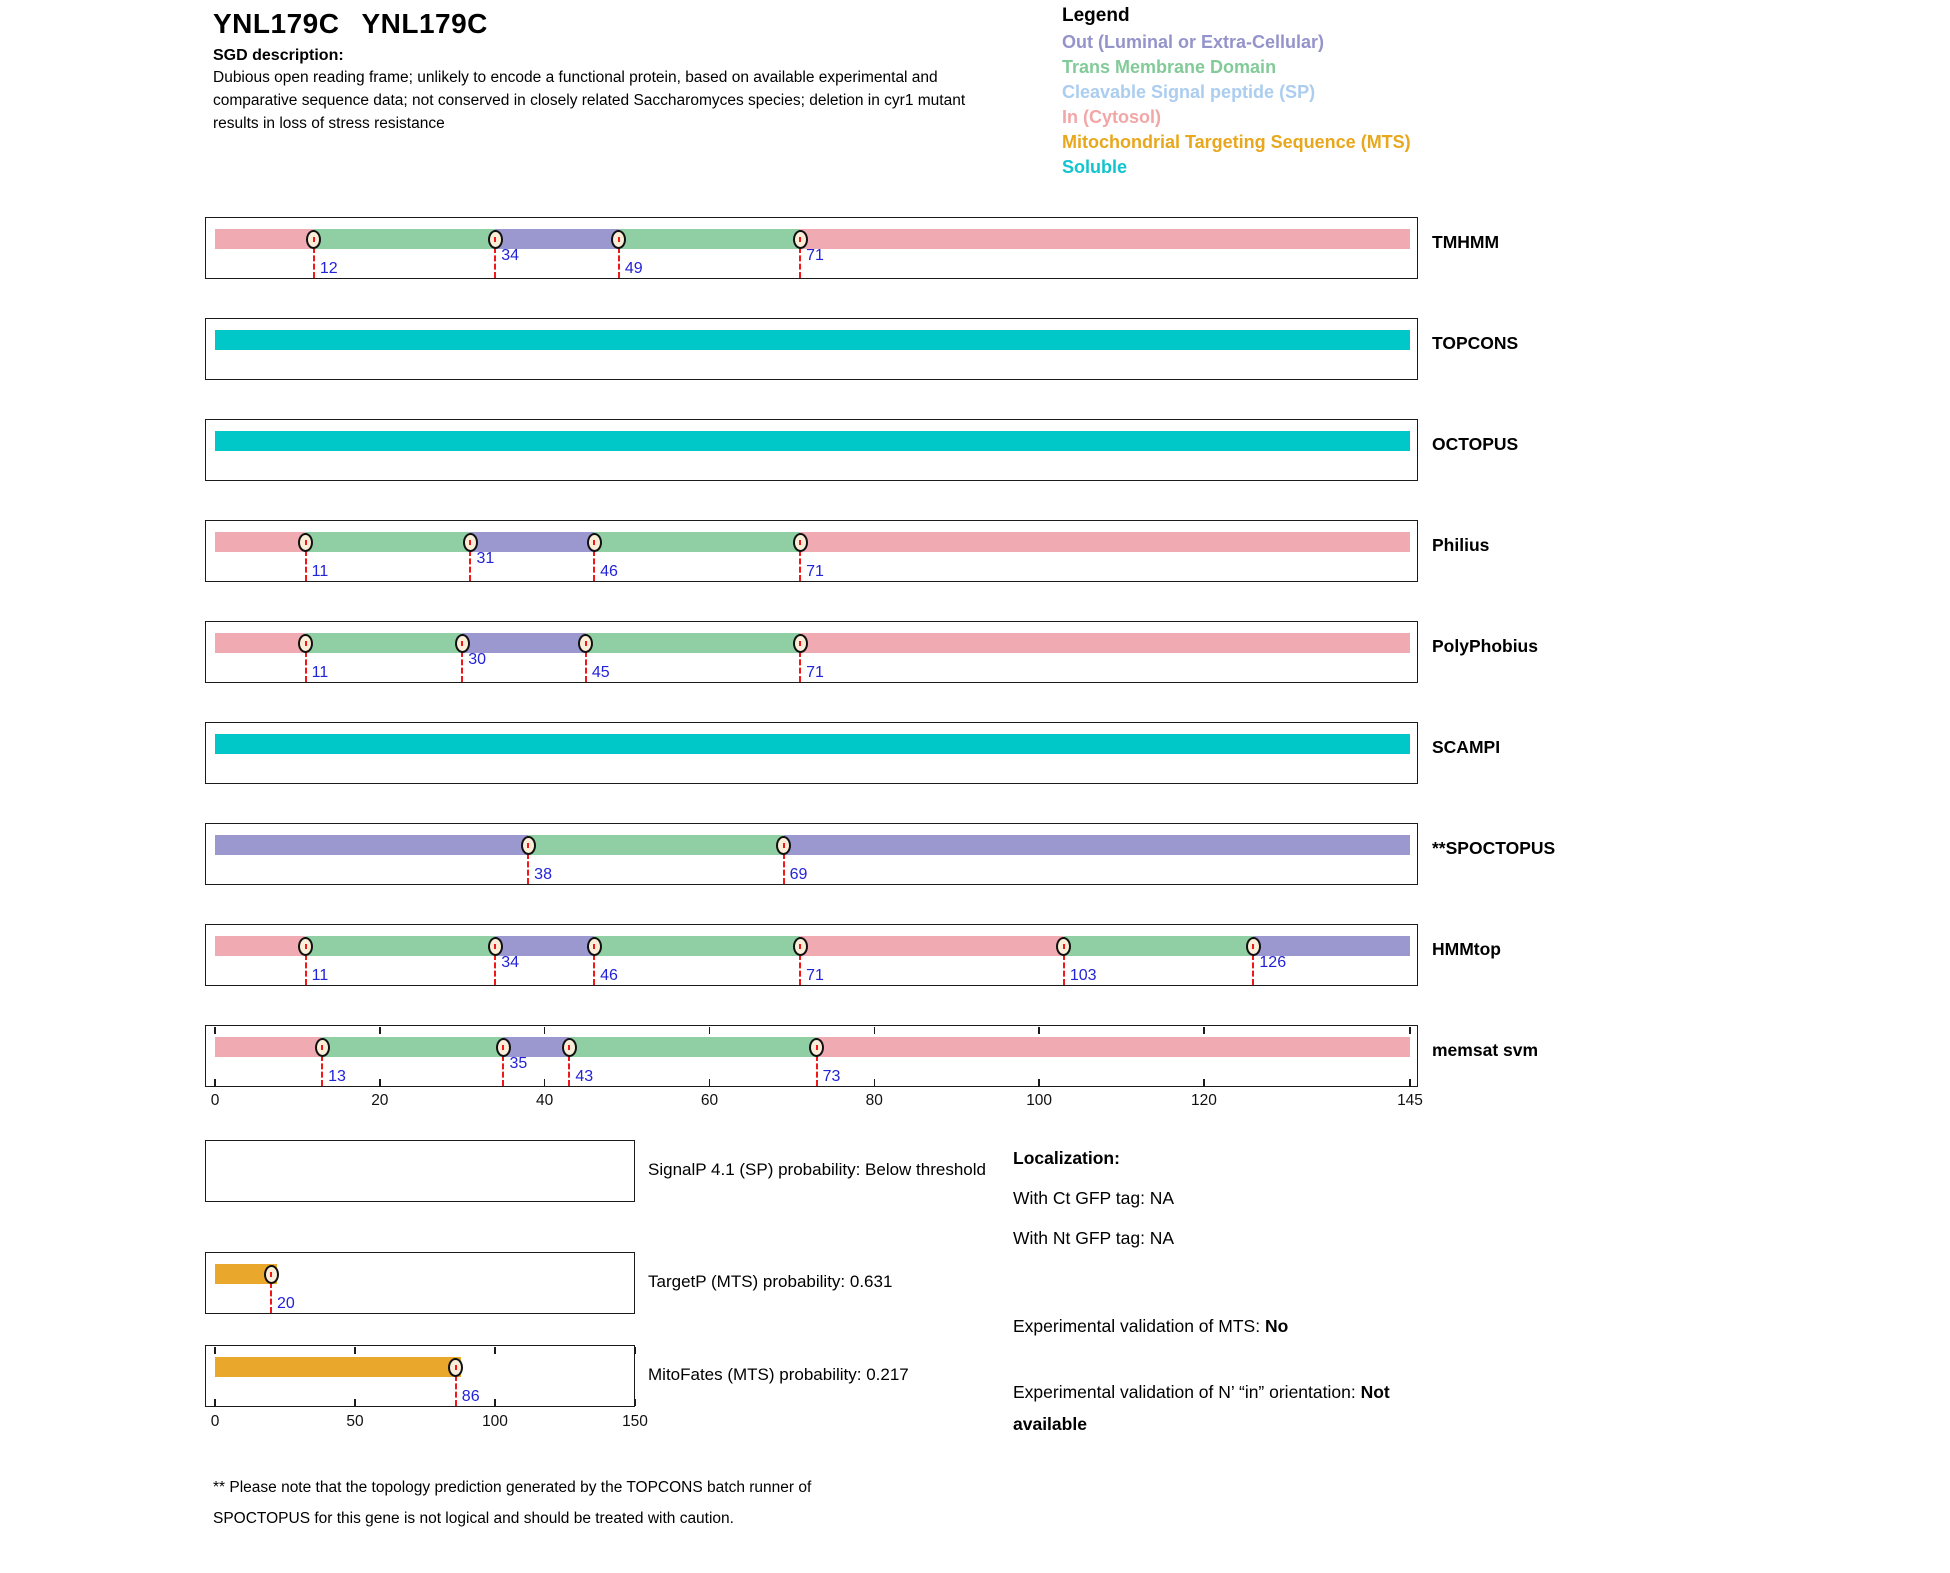  I want to click on legend-item-in: In (Cytosol), so click(1111, 117).